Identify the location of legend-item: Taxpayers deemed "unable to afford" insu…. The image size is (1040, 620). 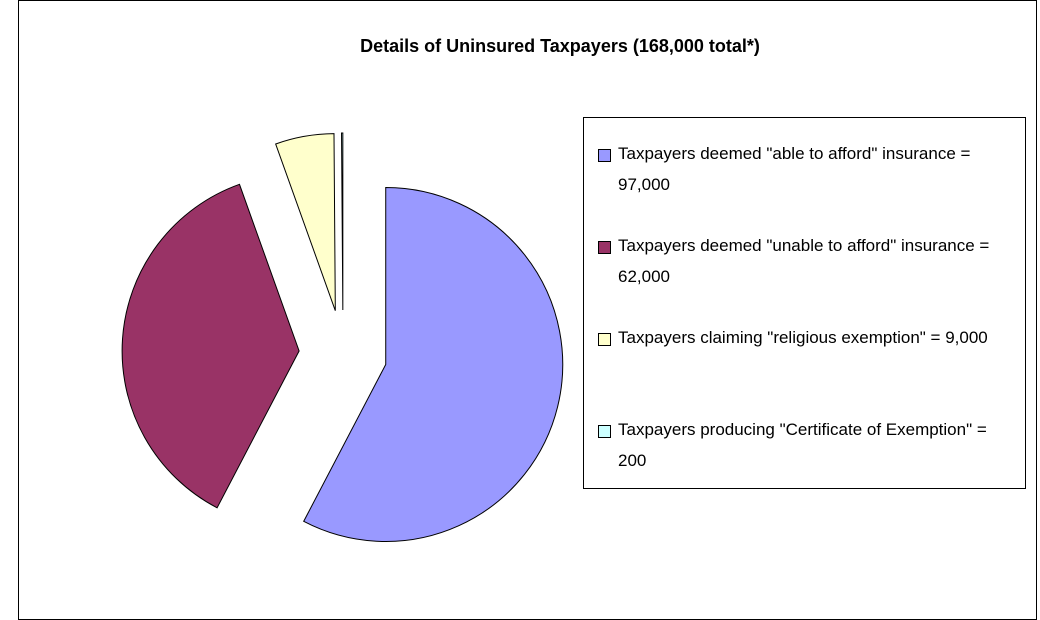
(808, 261).